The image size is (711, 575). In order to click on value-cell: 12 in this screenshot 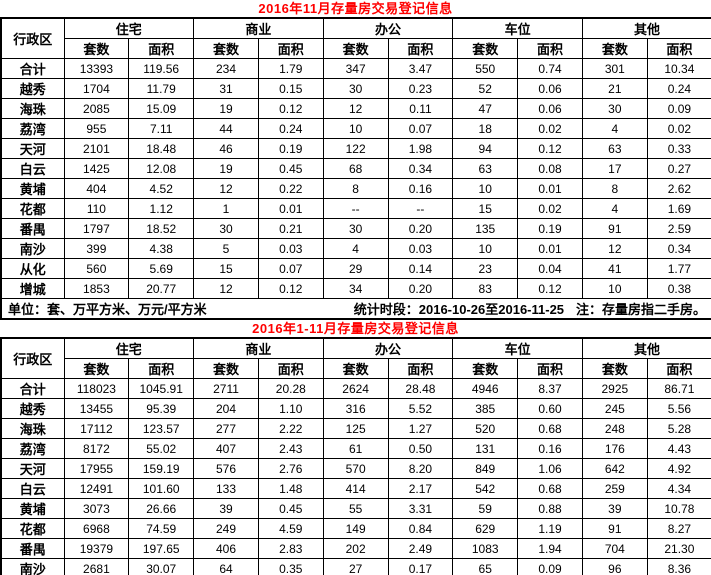, I will do `click(355, 108)`.